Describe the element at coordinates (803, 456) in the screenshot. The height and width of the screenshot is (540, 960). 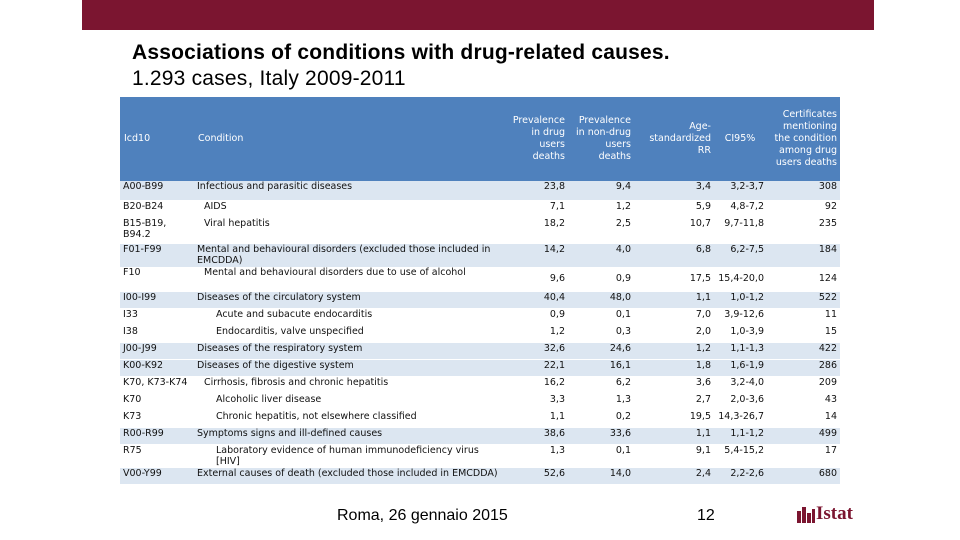
I see `cell-cert: 17` at that location.